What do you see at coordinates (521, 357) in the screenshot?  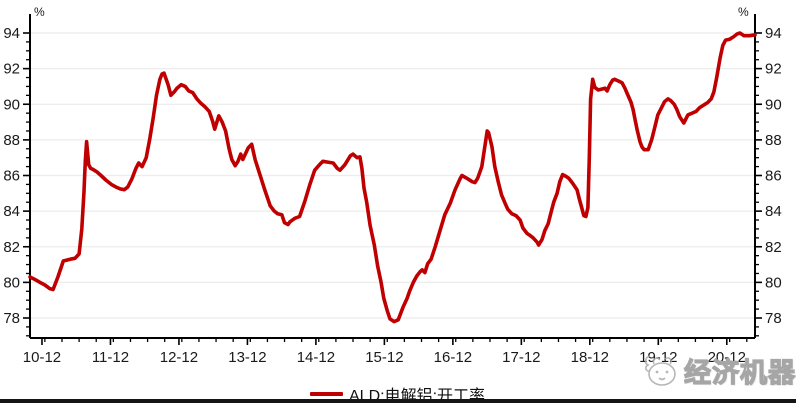 I see `x-axis-tick-label: 17-12` at bounding box center [521, 357].